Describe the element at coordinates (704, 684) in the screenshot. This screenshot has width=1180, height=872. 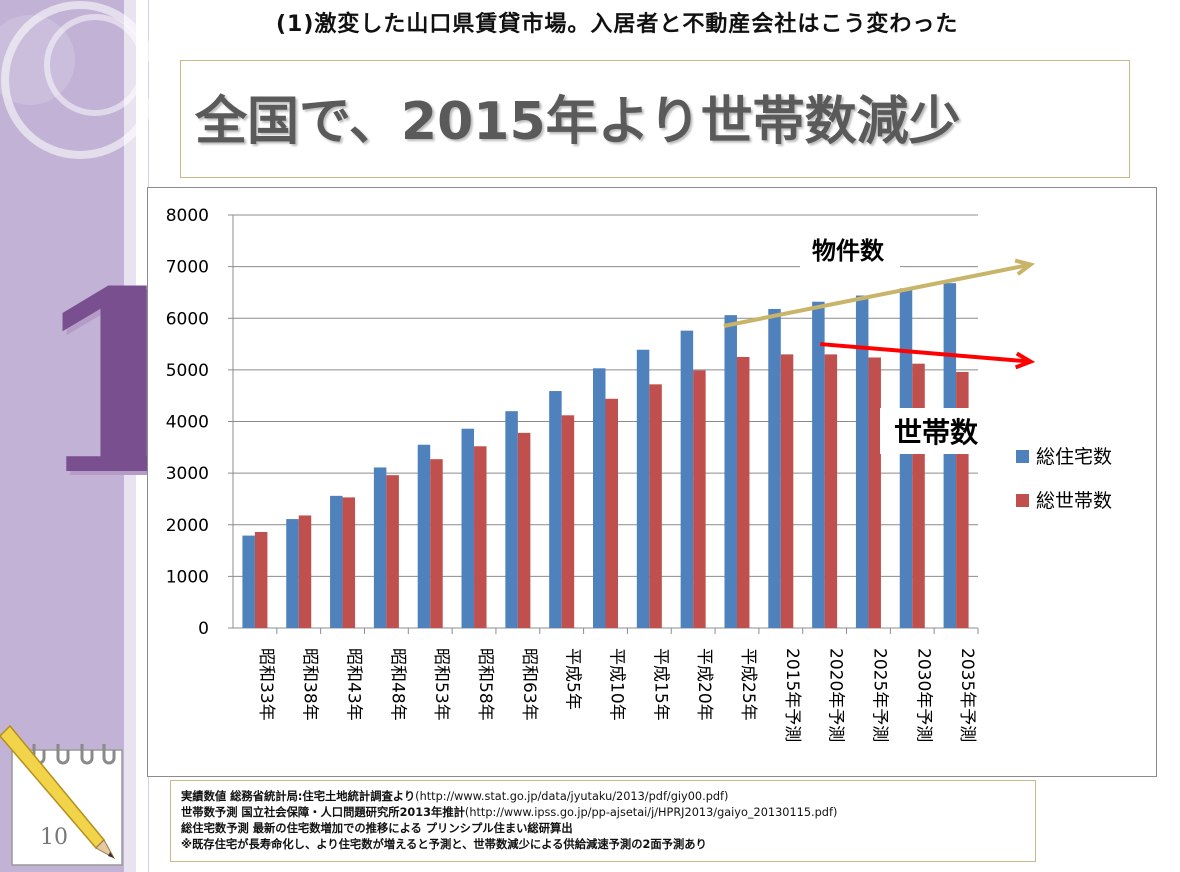
I see `x-tick-label: 平成20年` at that location.